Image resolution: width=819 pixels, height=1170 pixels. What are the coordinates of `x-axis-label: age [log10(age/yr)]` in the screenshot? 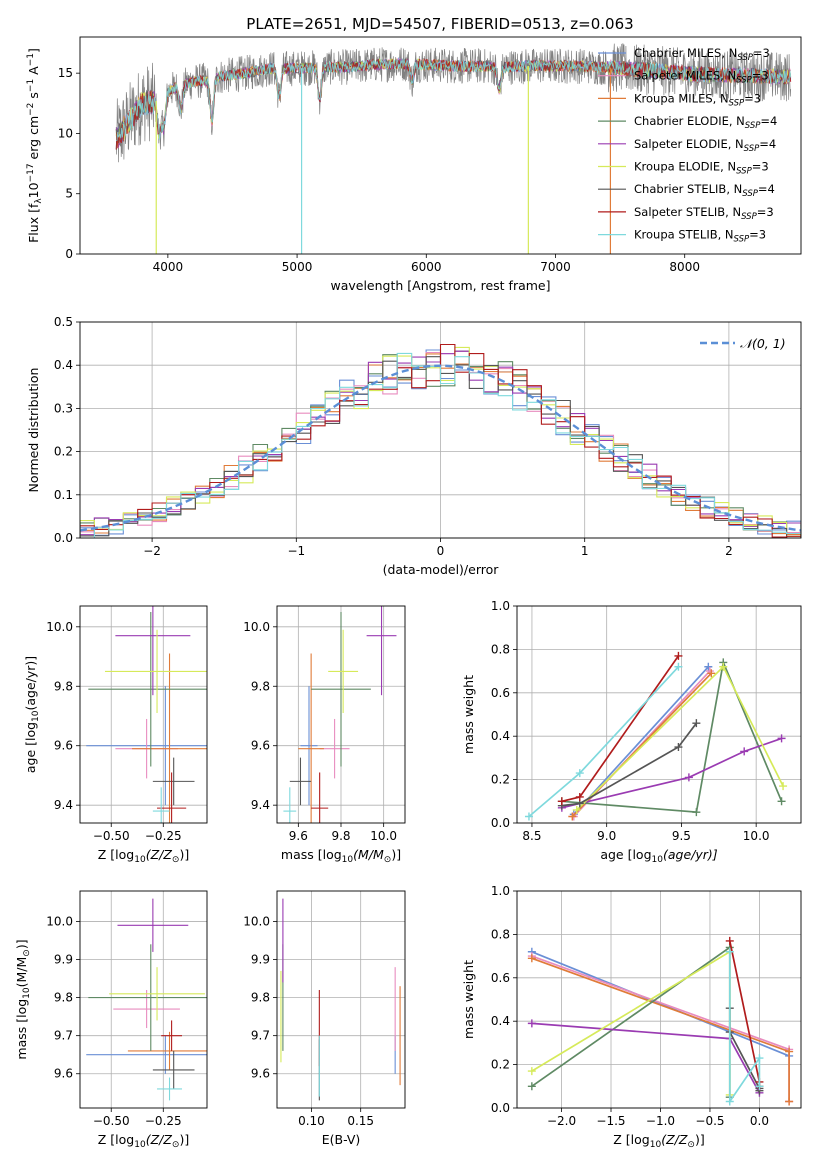 It's located at (658, 856).